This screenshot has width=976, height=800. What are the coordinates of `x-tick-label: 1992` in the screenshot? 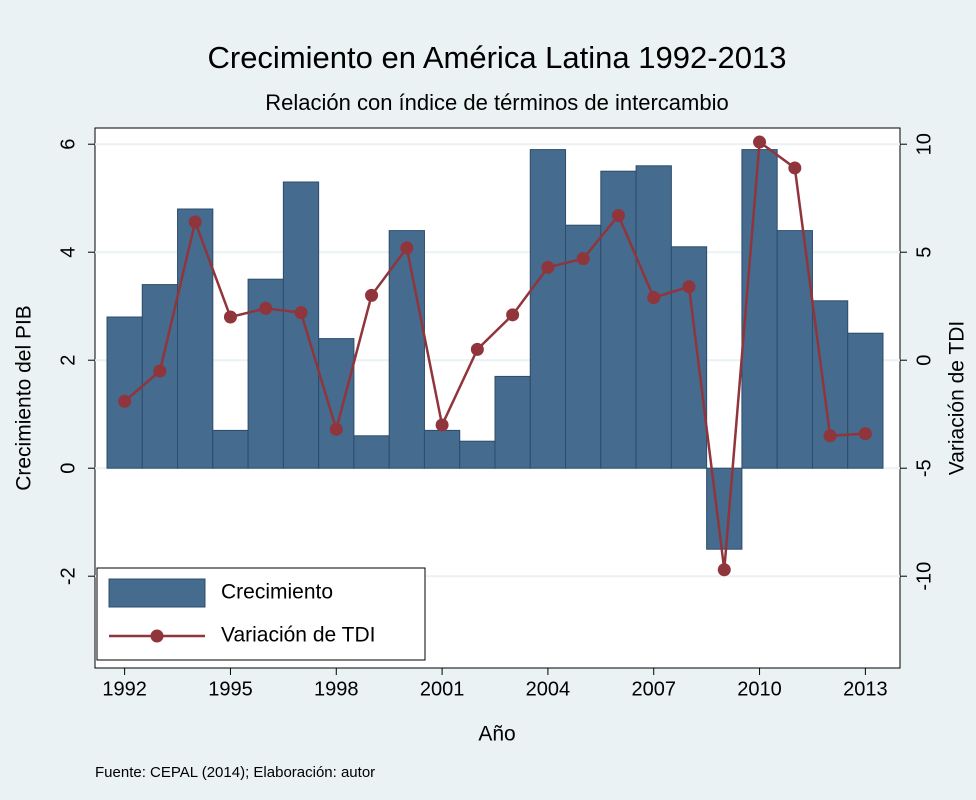 It's located at (124, 689).